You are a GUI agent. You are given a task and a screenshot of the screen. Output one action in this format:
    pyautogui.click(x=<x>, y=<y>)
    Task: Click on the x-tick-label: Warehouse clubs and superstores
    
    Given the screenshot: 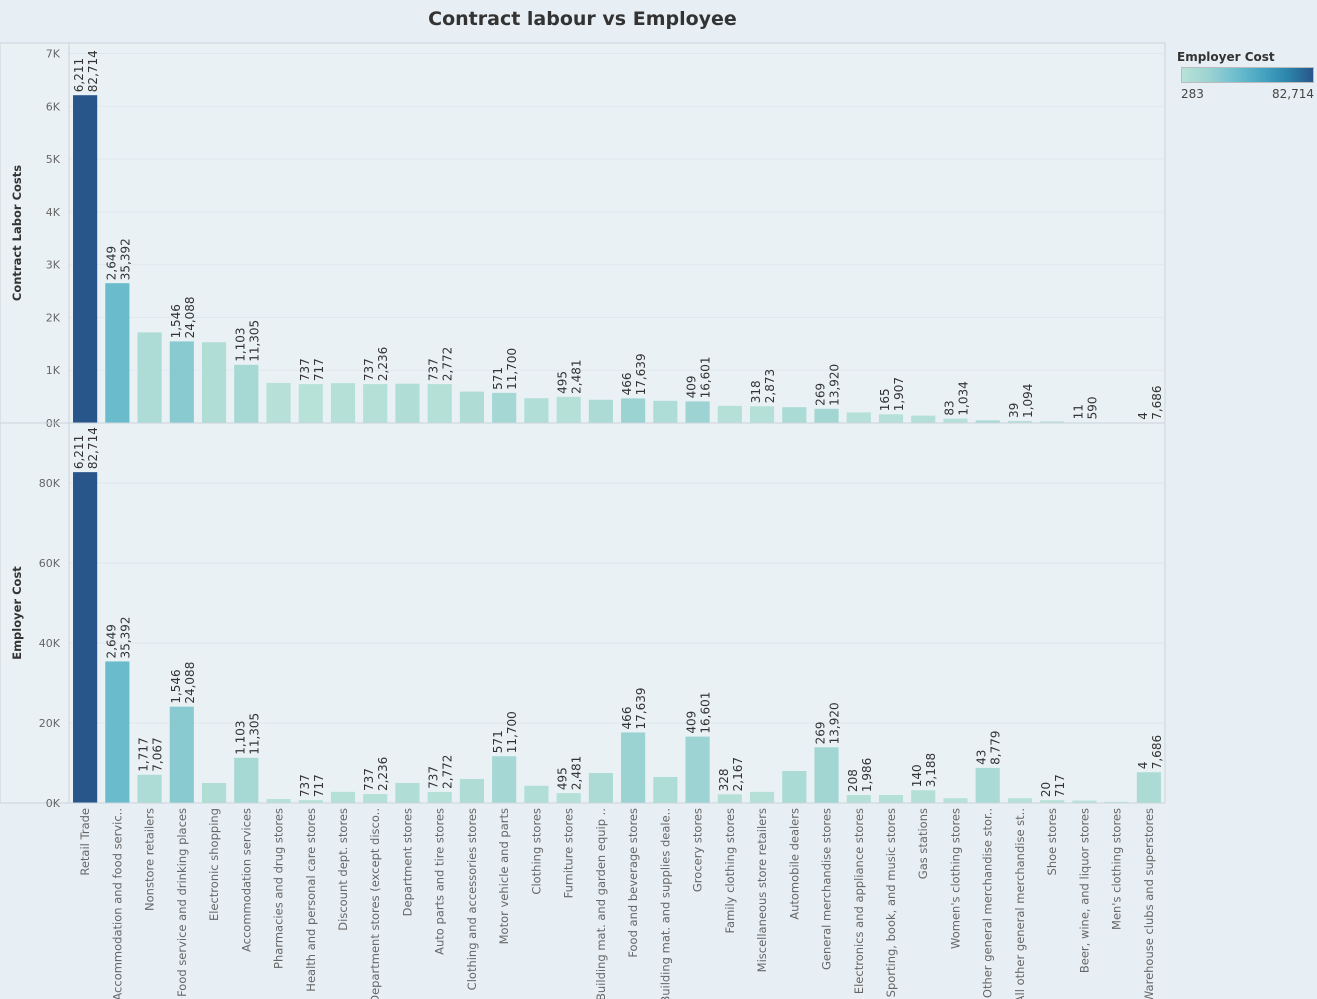 What is the action you would take?
    pyautogui.click(x=1149, y=903)
    